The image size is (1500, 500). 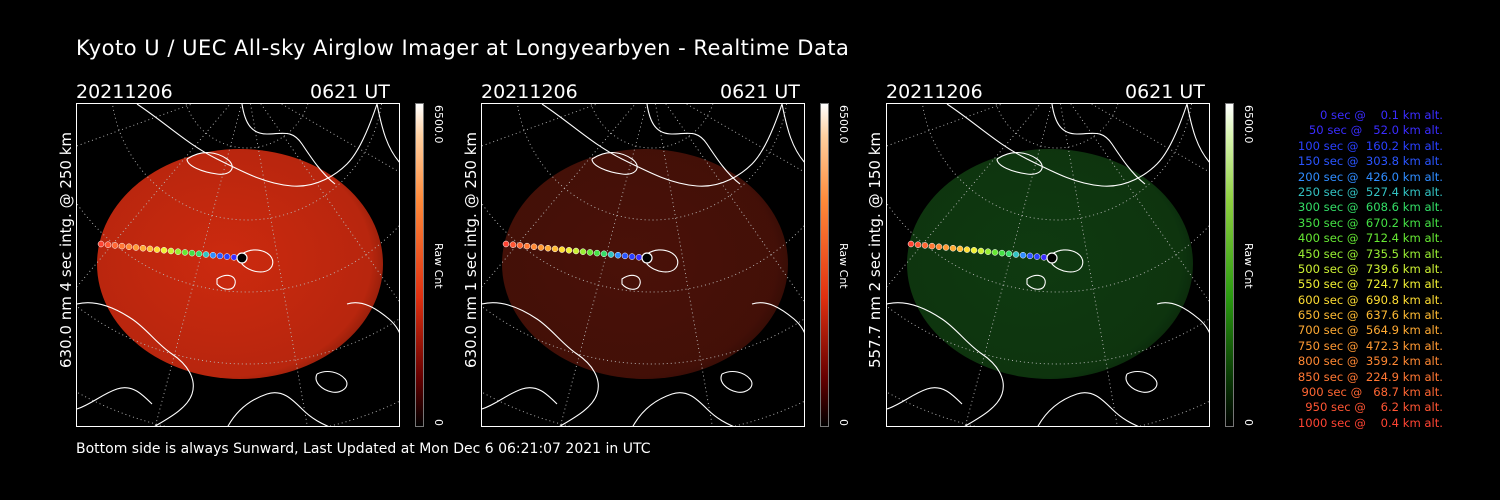 I want to click on legend-row: 450 sec @ 735.5 km alt., so click(x=1370, y=253).